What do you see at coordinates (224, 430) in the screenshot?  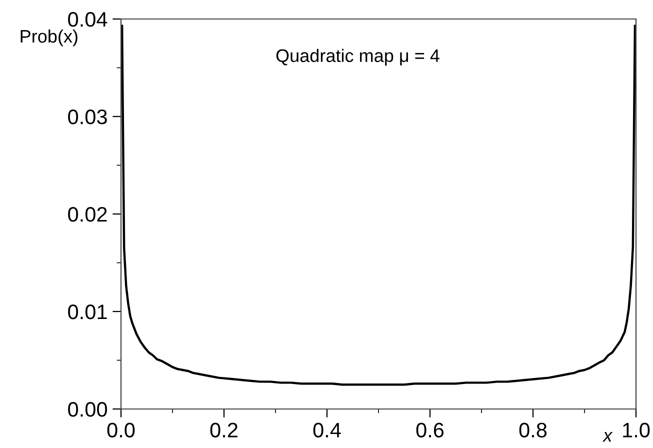 I see `x-tick-label: 0.2` at bounding box center [224, 430].